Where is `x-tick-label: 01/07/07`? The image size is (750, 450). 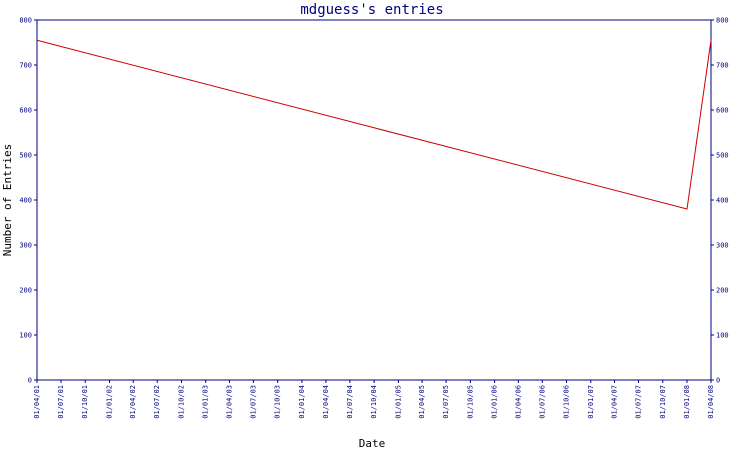 x-tick-label: 01/07/07 is located at coordinates (639, 402).